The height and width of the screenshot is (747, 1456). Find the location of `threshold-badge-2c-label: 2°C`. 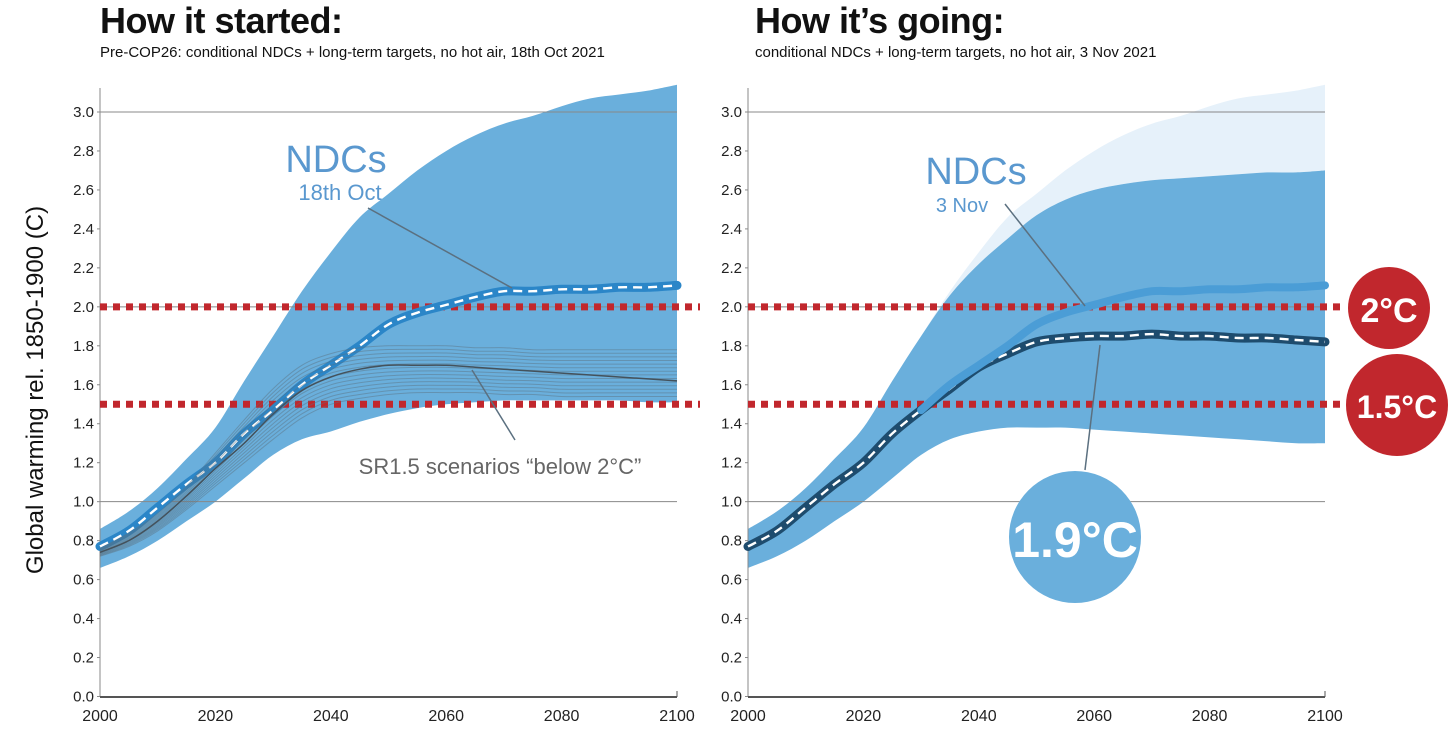

threshold-badge-2c-label: 2°C is located at coordinates (1388, 311).